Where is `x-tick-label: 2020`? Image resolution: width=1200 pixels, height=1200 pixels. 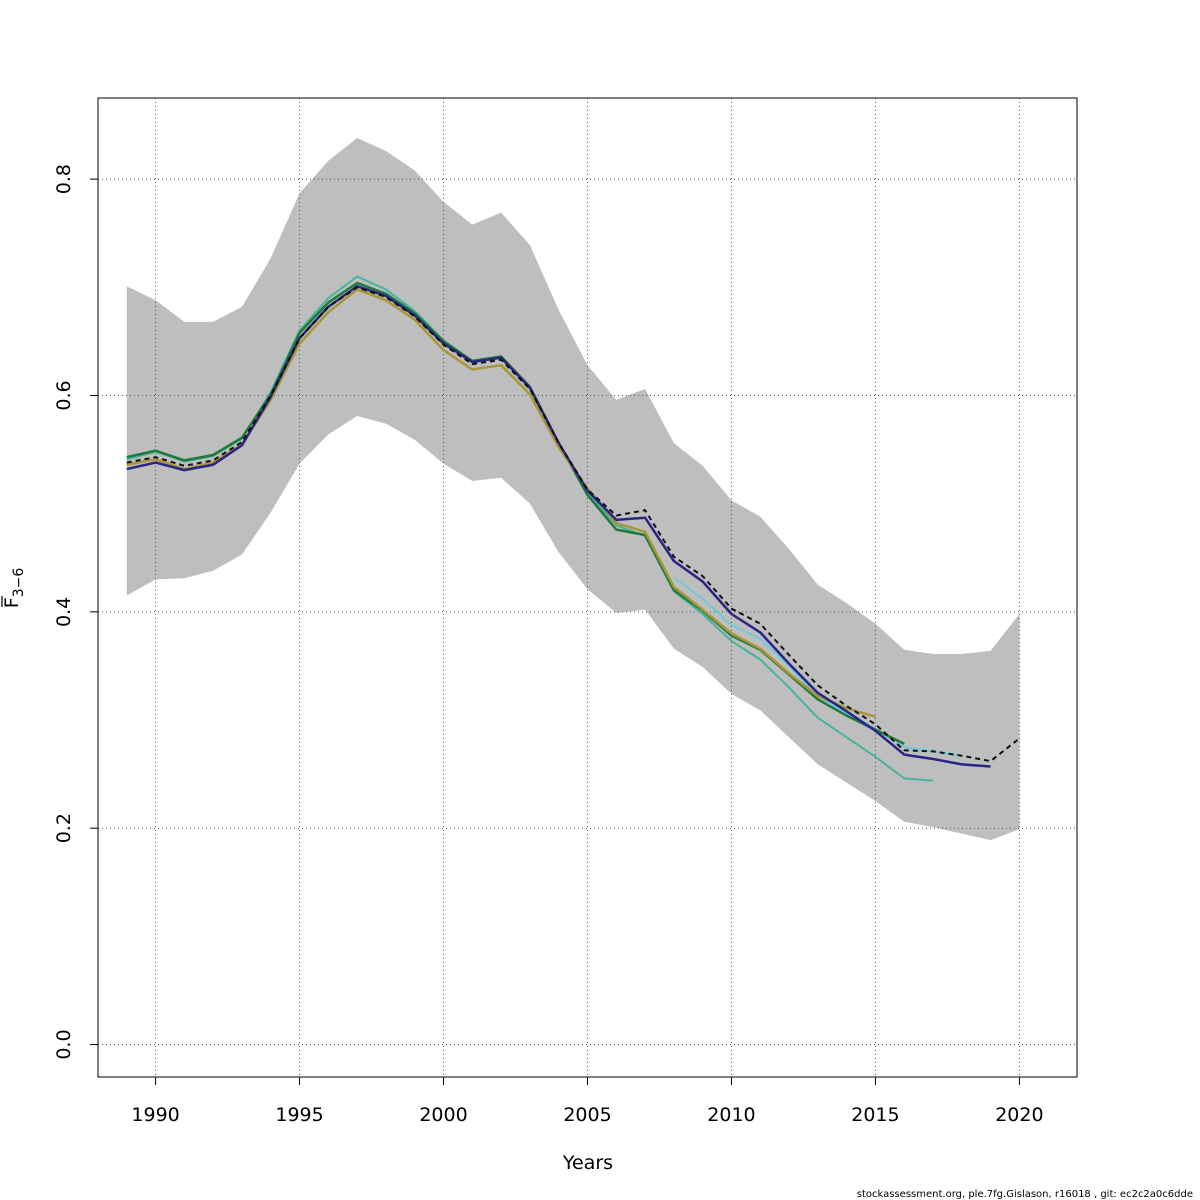 x-tick-label: 2020 is located at coordinates (1019, 1115).